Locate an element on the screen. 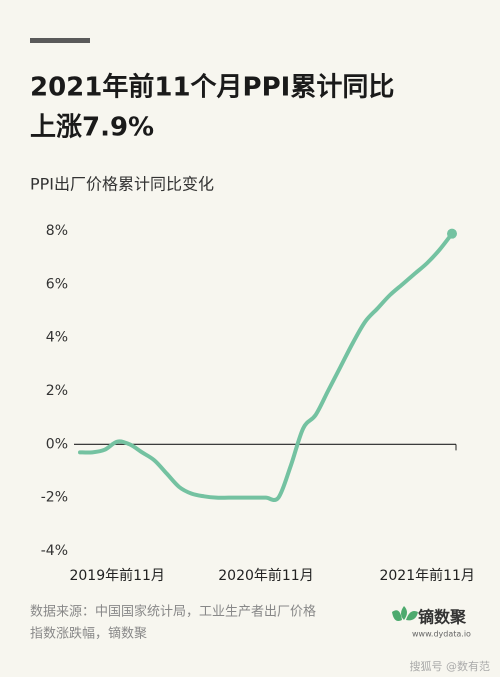 This screenshot has height=677, width=500. y-tick-label: 6% is located at coordinates (57, 284).